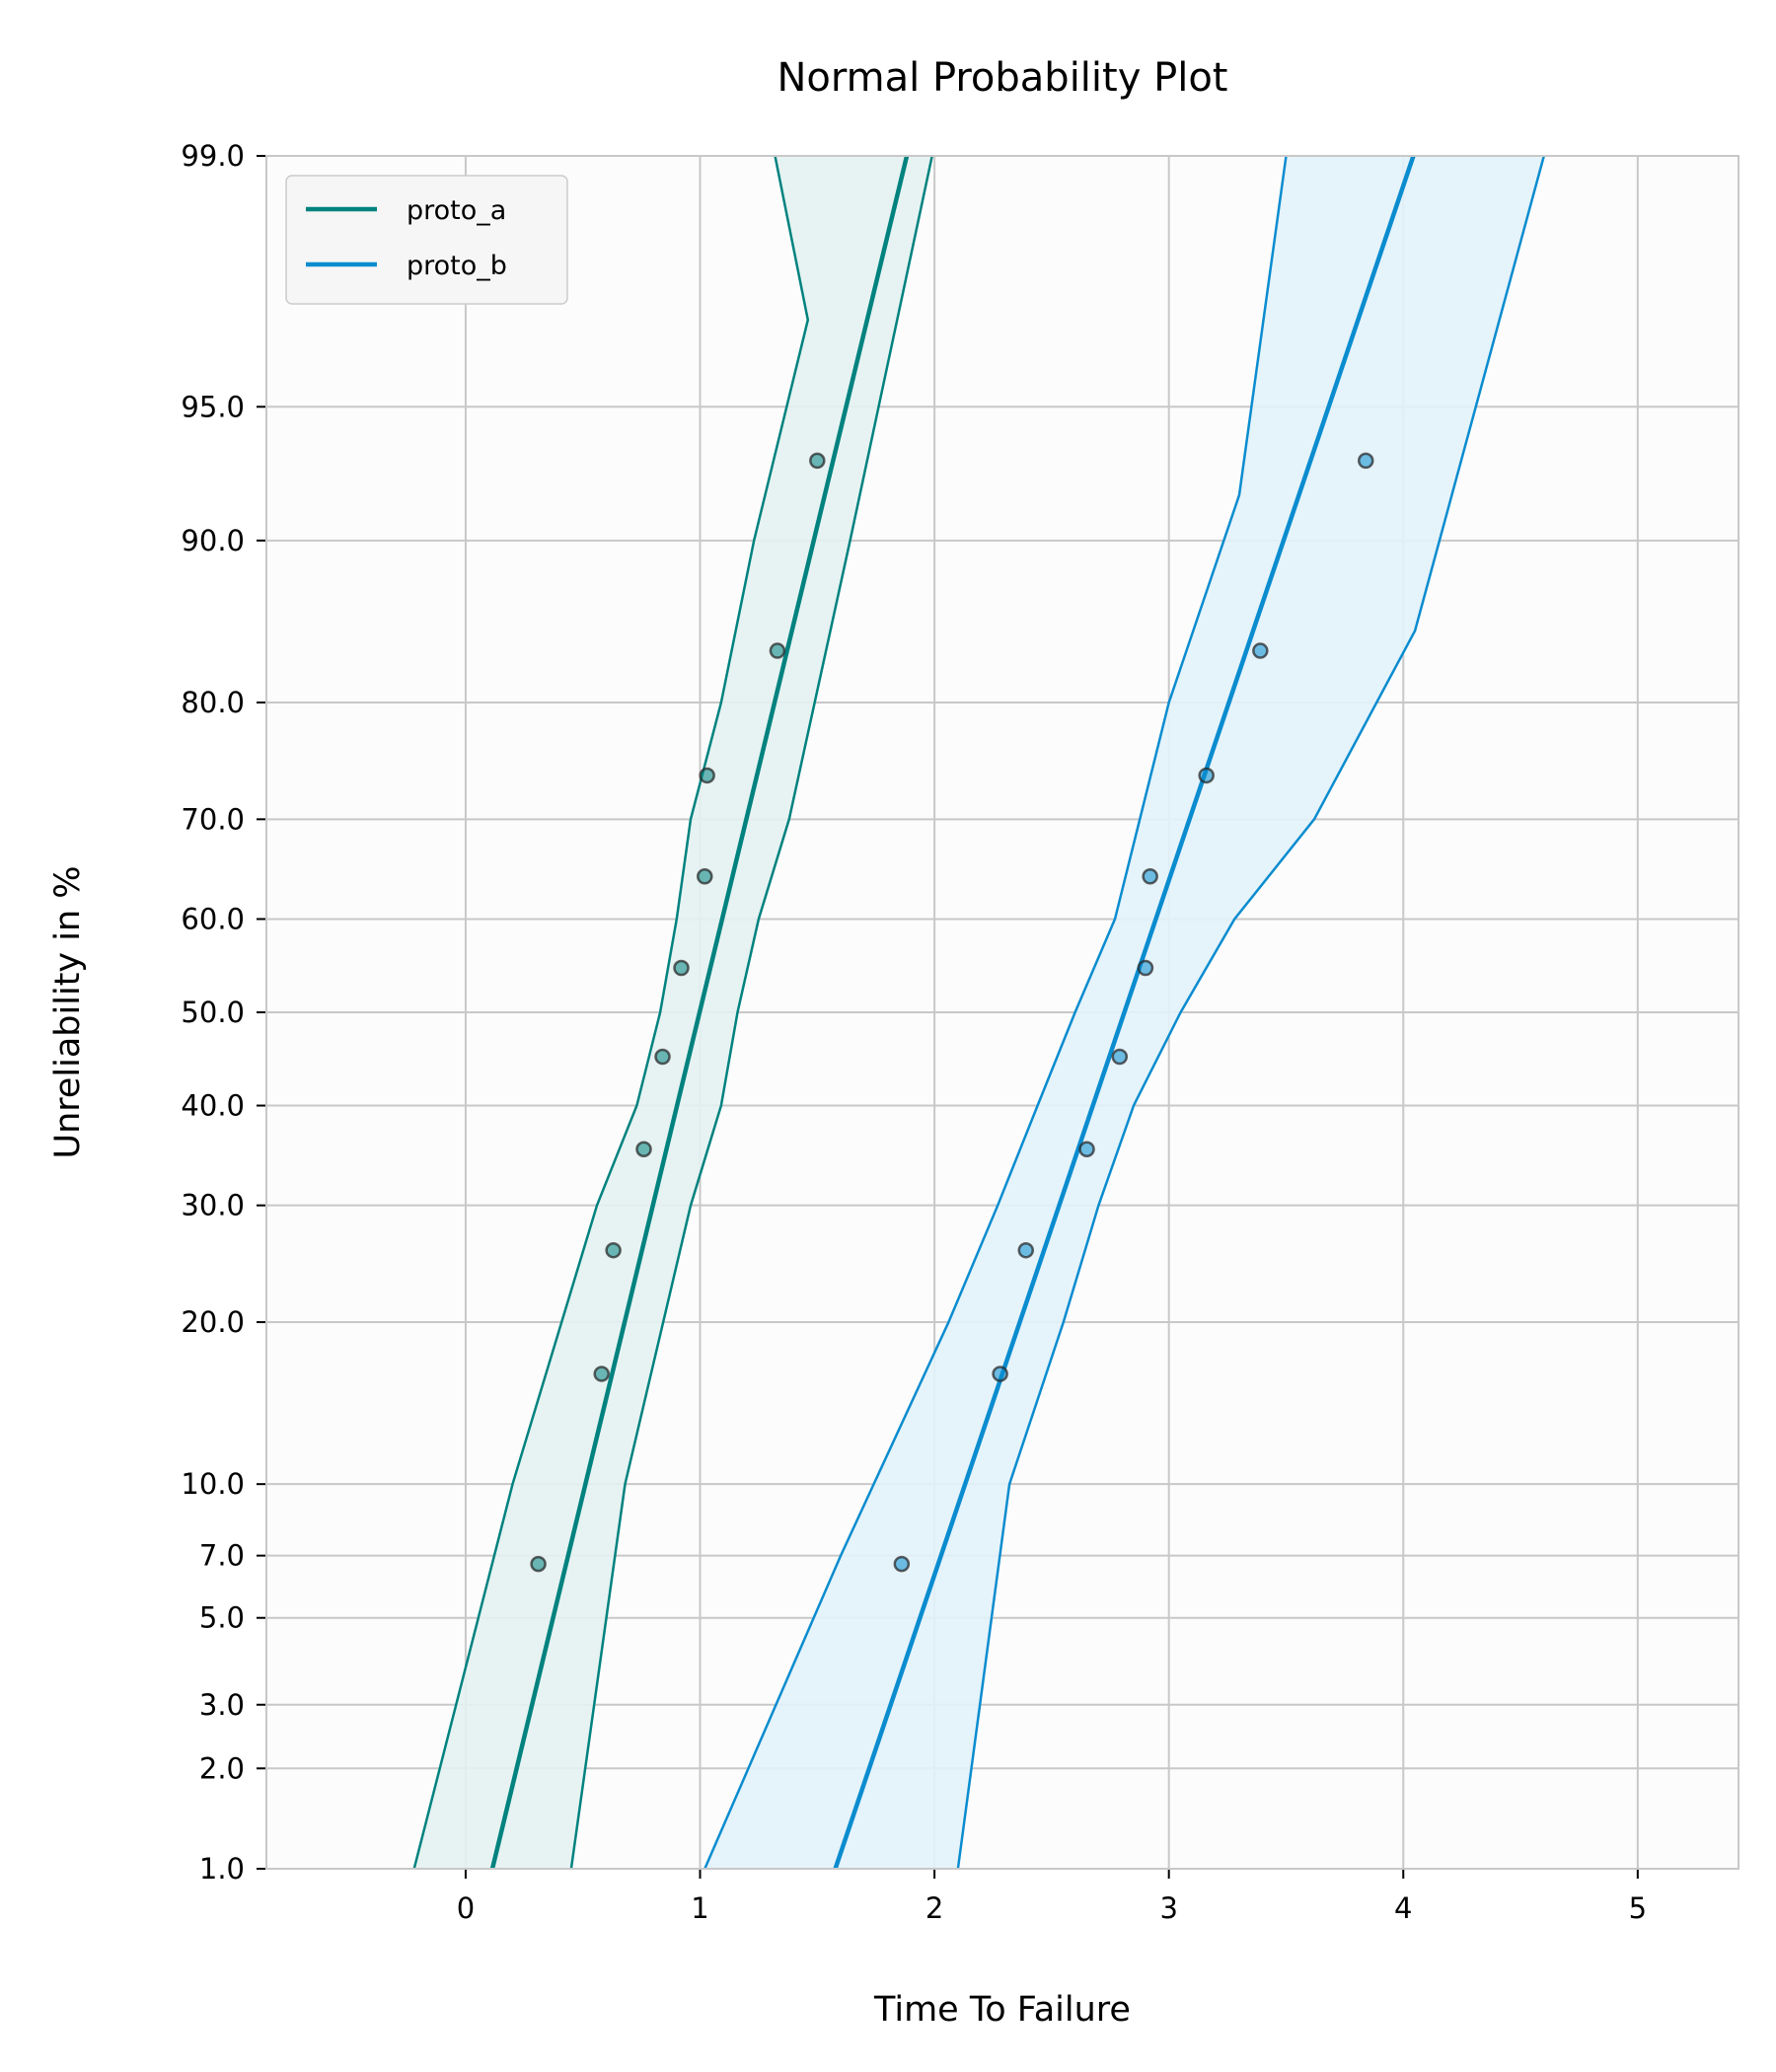 Image resolution: width=1776 pixels, height=2072 pixels. What do you see at coordinates (213, 540) in the screenshot?
I see `y-tick-label: 90.0` at bounding box center [213, 540].